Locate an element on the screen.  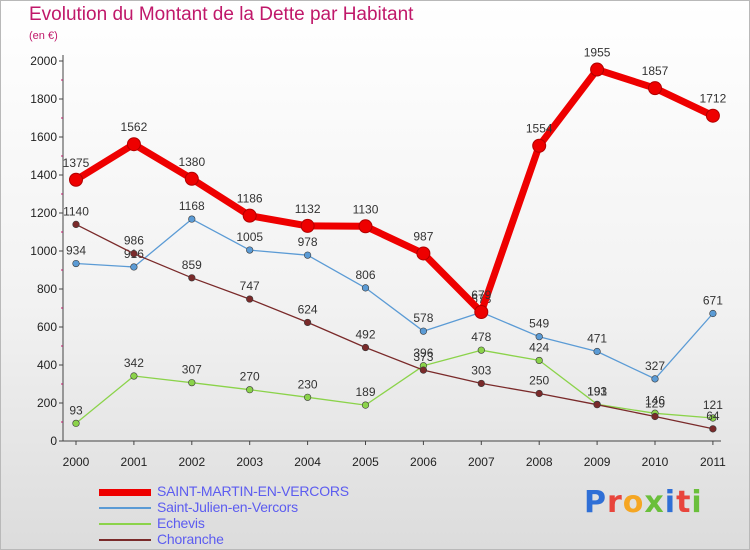
data-label: 191 is located at coordinates (597, 392).